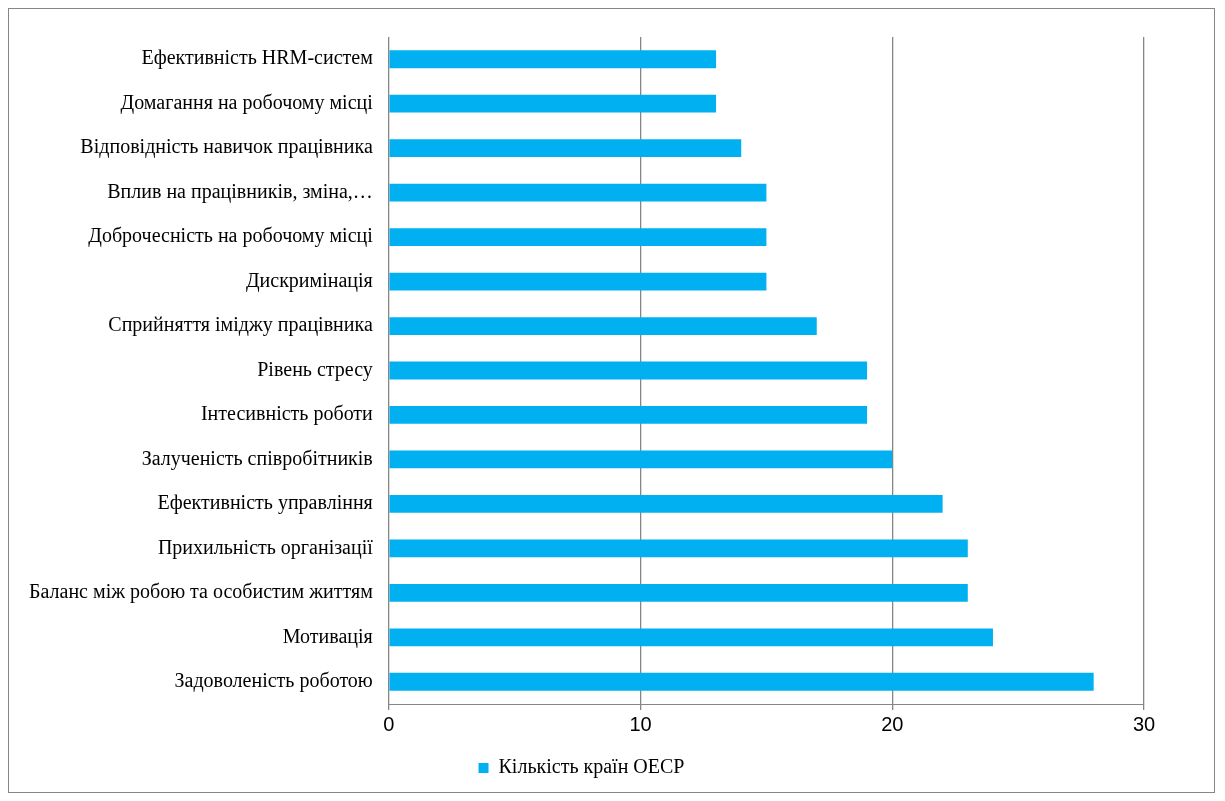  What do you see at coordinates (327, 636) in the screenshot?
I see `y-tick-label: Мотивація` at bounding box center [327, 636].